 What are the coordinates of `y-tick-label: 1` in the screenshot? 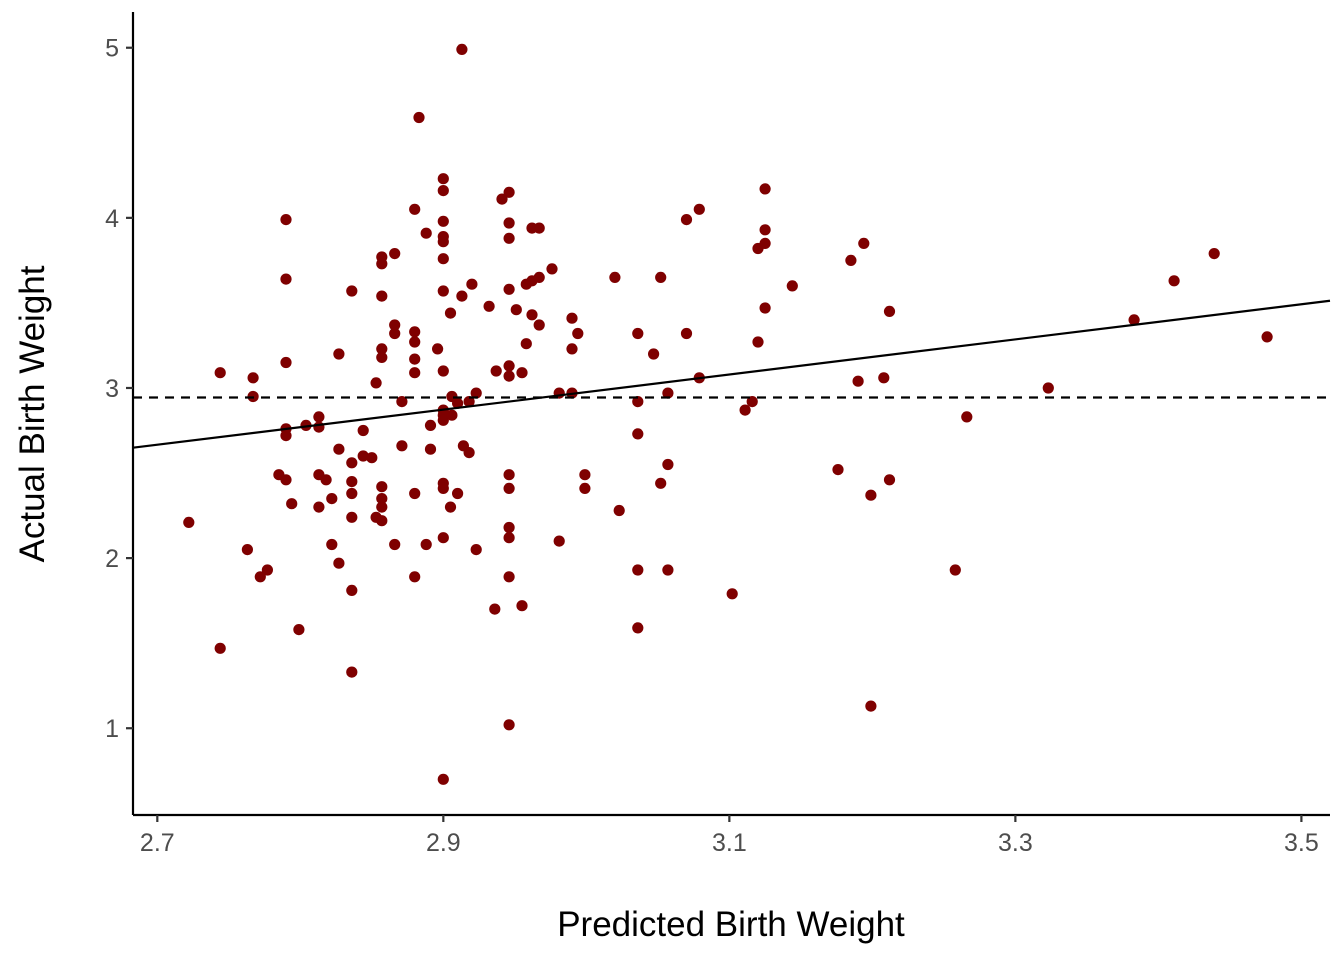 It's located at (112, 729).